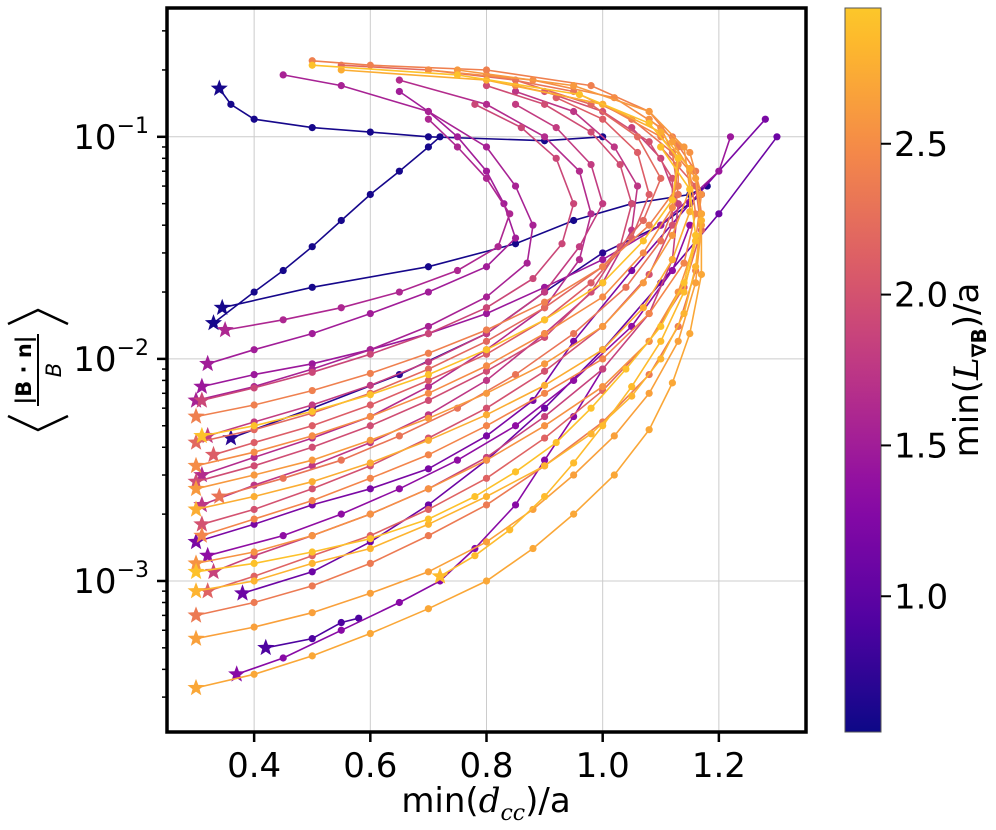  What do you see at coordinates (486, 766) in the screenshot?
I see `x-tick-label: 0.8` at bounding box center [486, 766].